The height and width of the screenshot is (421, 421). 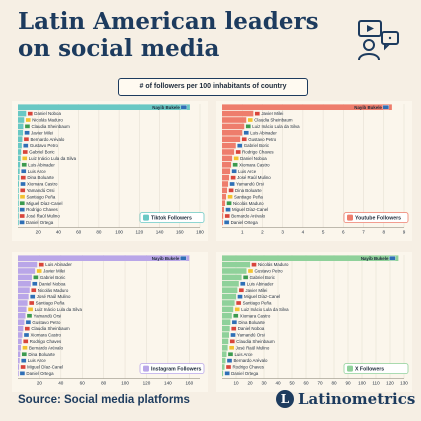 I want to click on page-title: Latin American leaders on social media, so click(x=168, y=35).